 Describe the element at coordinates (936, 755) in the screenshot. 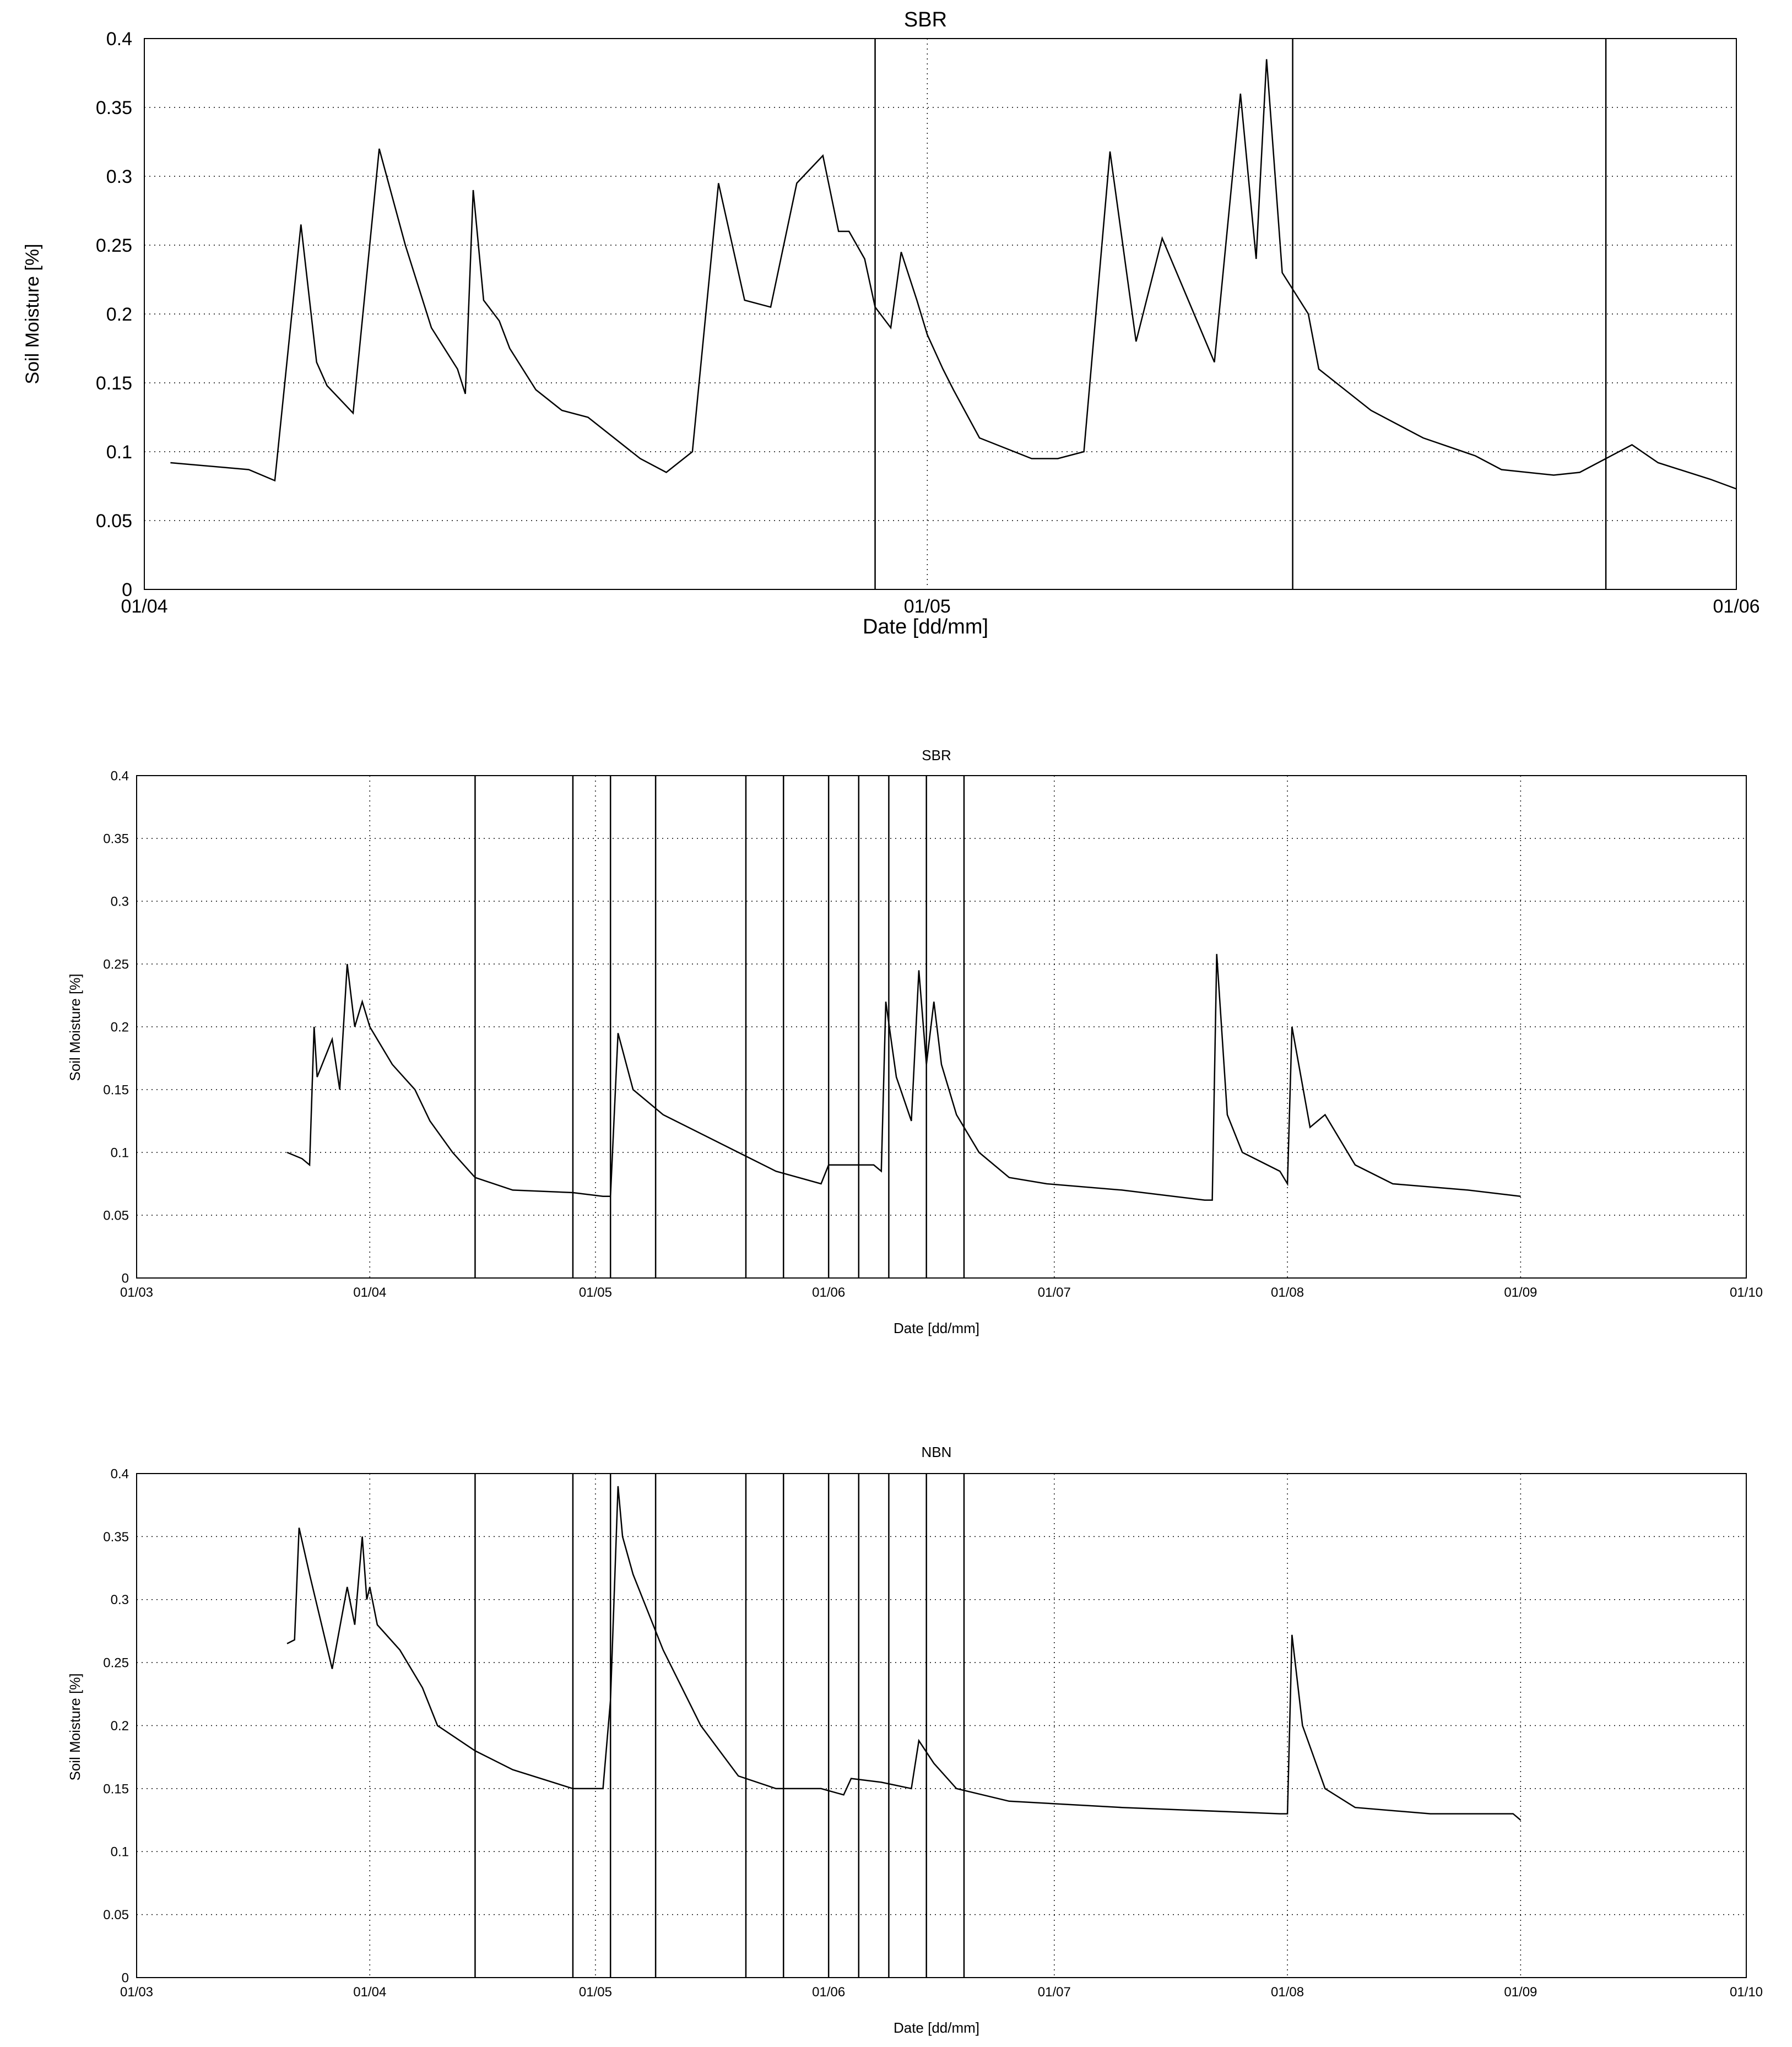

I see `chart-2-title: SBR` at that location.